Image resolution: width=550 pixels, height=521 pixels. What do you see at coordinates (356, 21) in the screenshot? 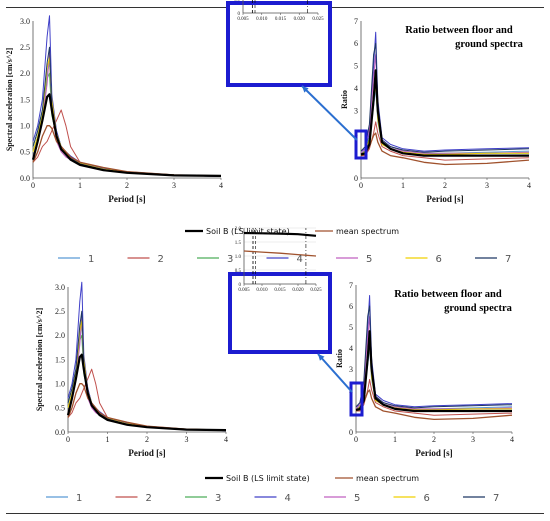
I see `y-tick-label: 7` at bounding box center [356, 21].